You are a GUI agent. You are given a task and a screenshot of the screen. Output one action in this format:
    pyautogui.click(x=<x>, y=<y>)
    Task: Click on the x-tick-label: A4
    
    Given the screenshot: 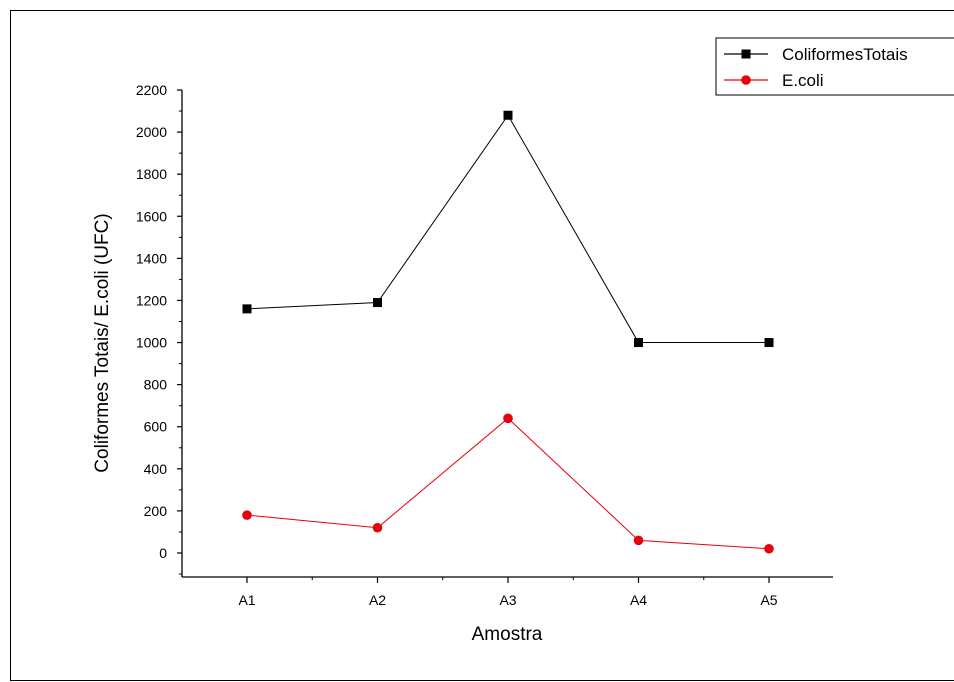 What is the action you would take?
    pyautogui.click(x=638, y=600)
    